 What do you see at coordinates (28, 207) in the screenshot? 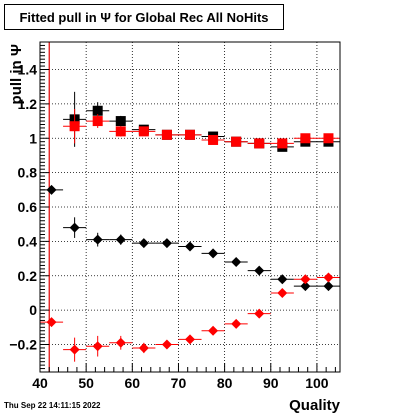
I see `y-tick-label: 0.6` at bounding box center [28, 207].